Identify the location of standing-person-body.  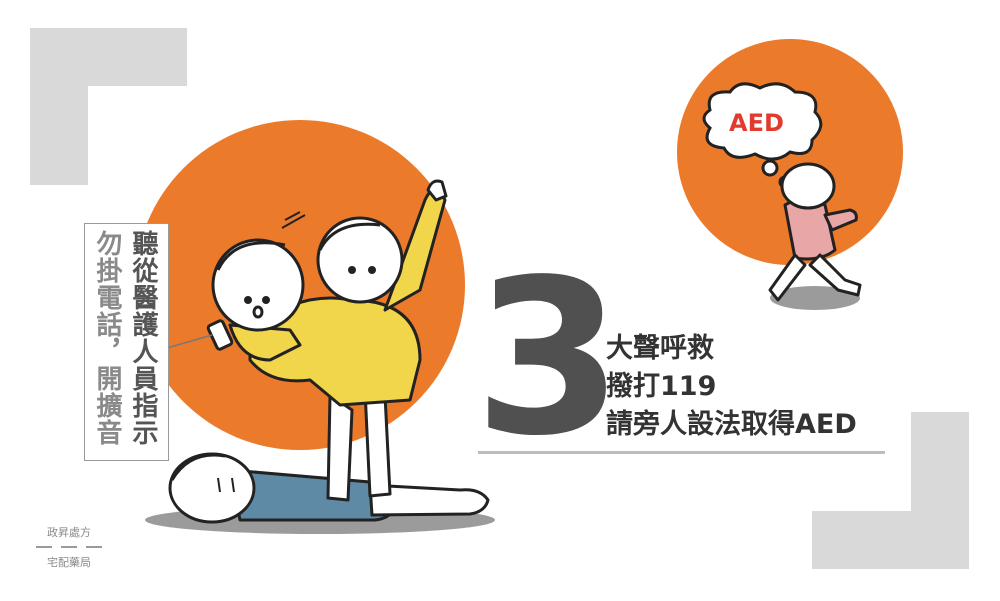
(338, 293).